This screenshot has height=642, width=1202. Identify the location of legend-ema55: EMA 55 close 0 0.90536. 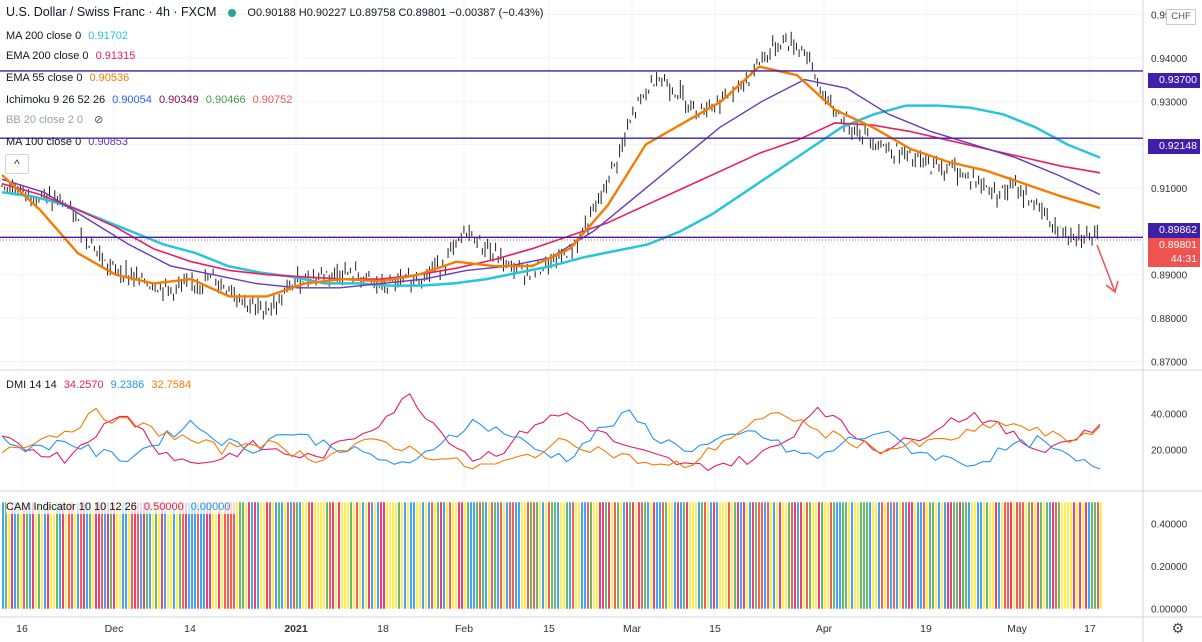
(69, 78).